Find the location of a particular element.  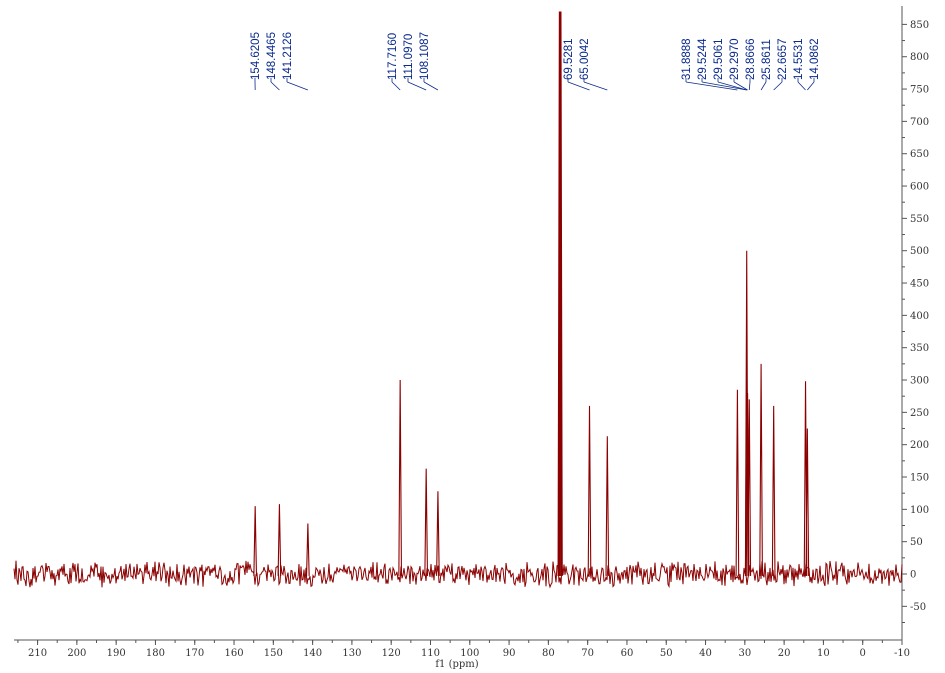

peak-label: 29.5244 is located at coordinates (703, 59).